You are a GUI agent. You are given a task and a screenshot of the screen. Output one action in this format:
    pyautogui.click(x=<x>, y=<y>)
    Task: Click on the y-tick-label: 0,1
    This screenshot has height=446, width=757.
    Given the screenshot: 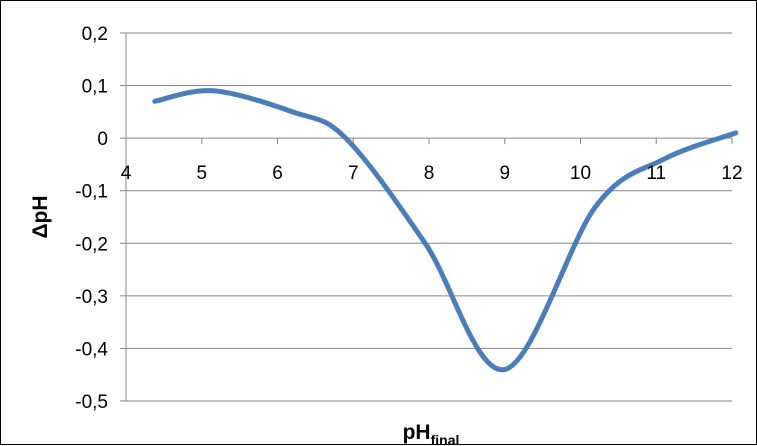 What is the action you would take?
    pyautogui.click(x=95, y=87)
    